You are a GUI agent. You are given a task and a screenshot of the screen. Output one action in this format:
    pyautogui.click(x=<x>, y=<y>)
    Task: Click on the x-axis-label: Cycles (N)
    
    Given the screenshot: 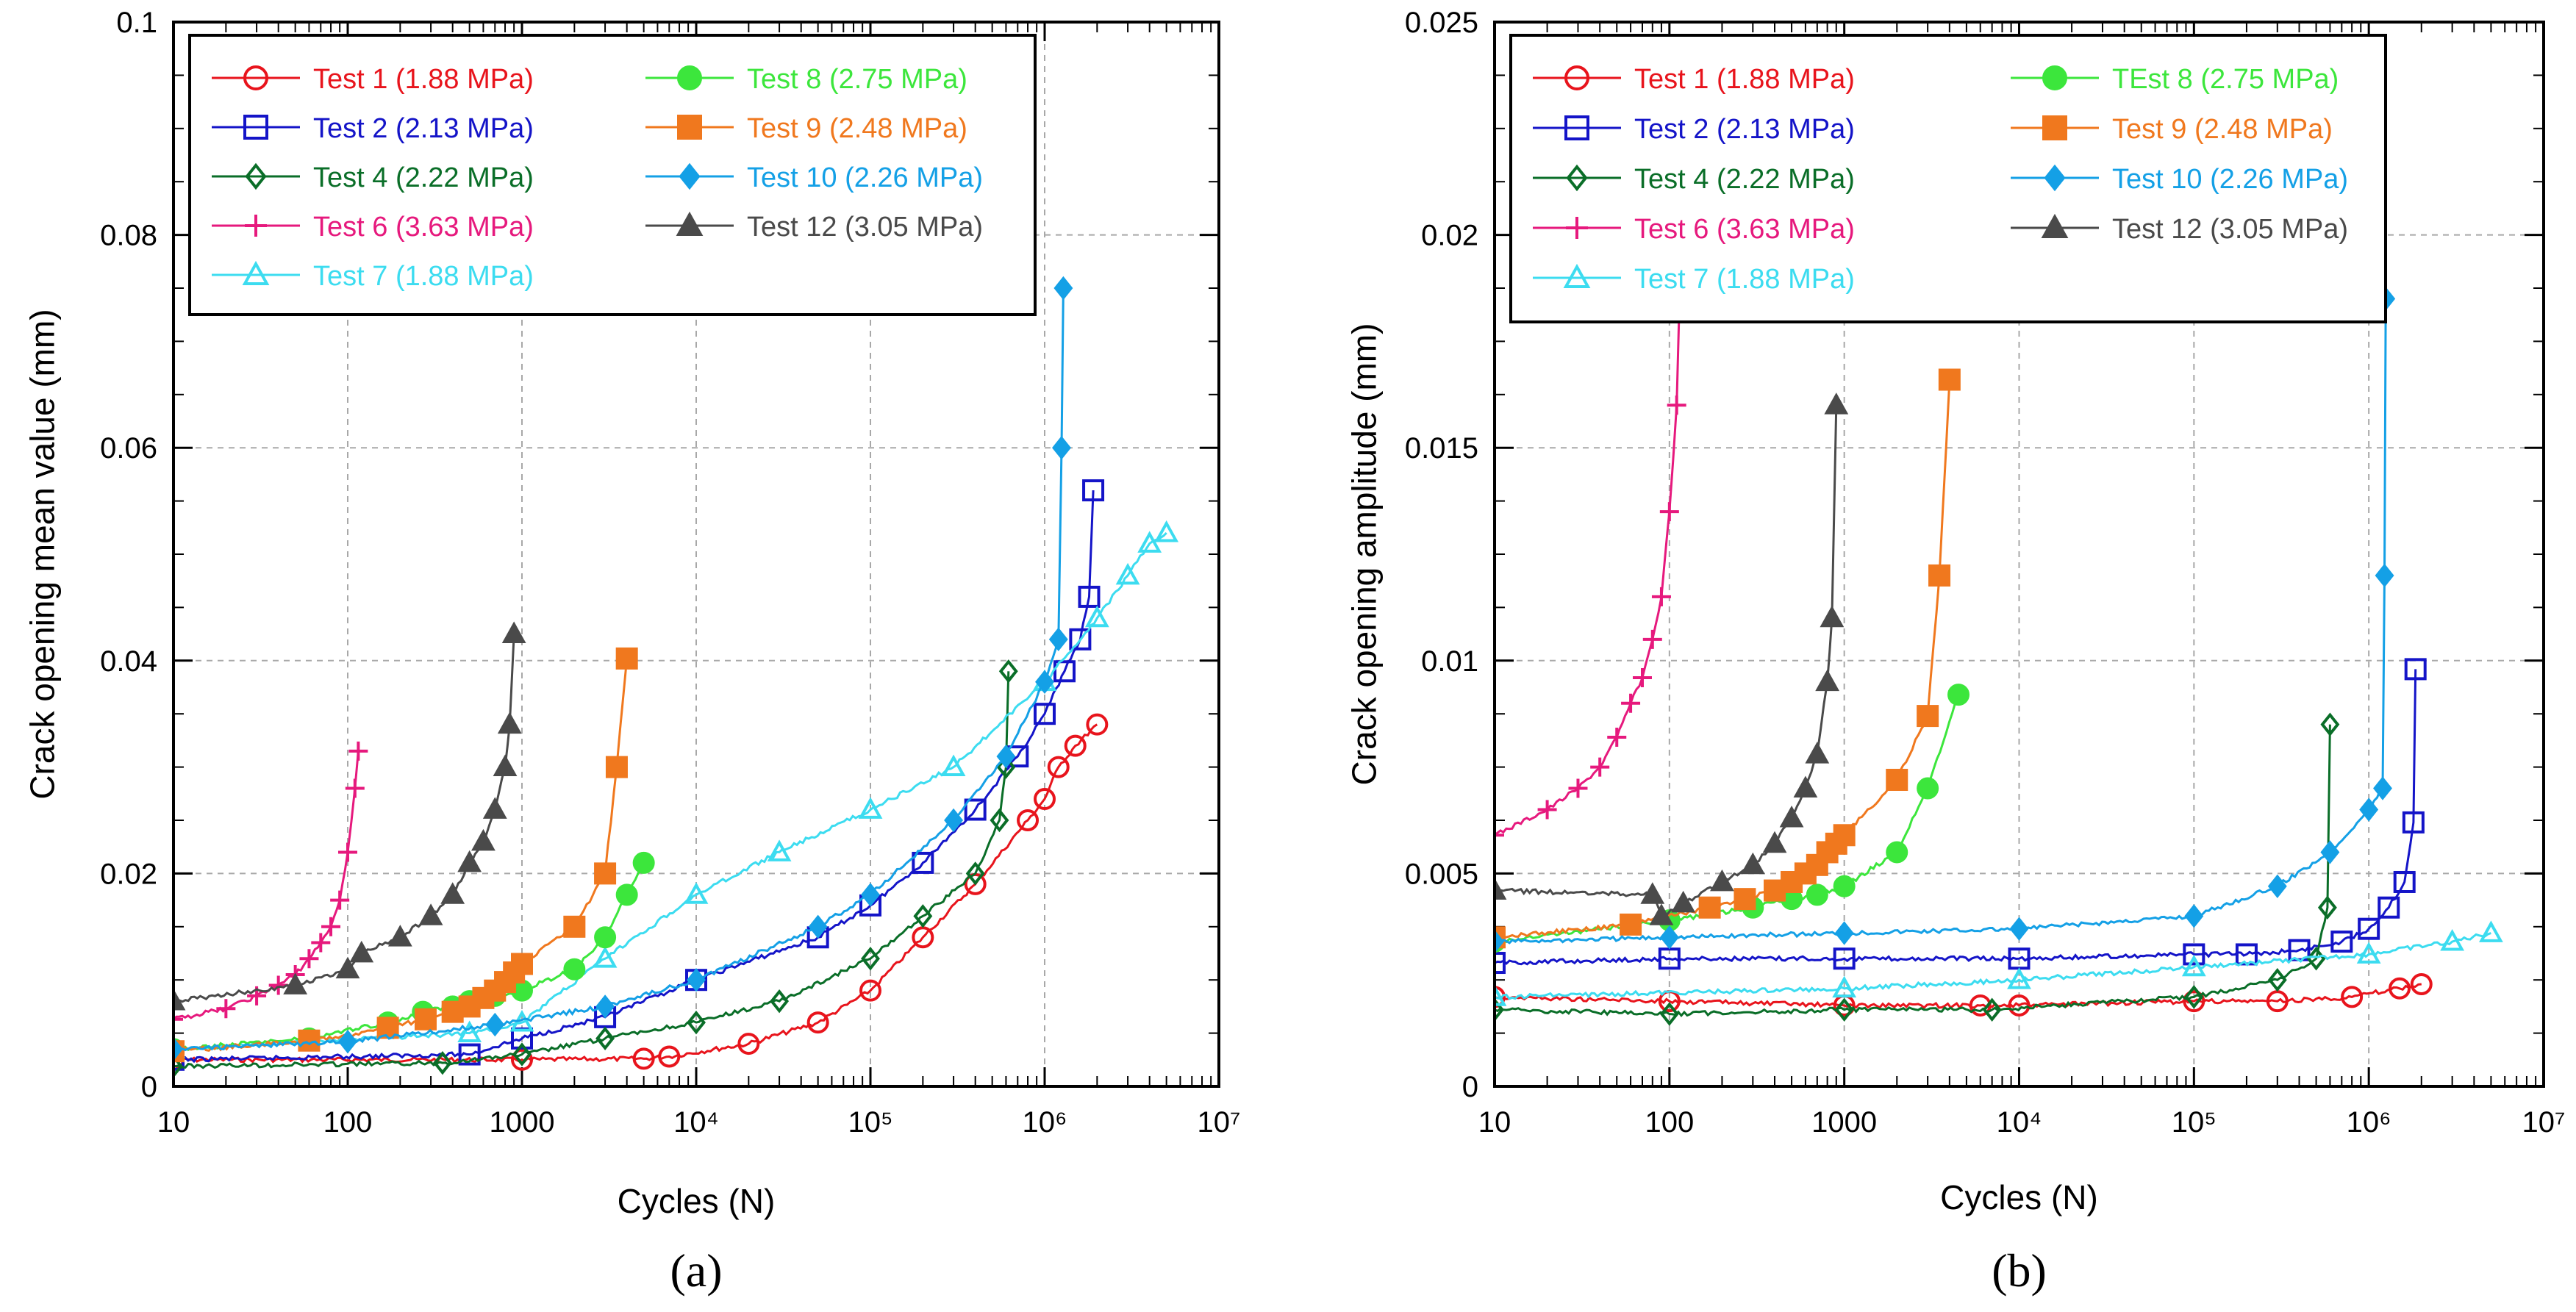 What is the action you would take?
    pyautogui.click(x=697, y=1201)
    